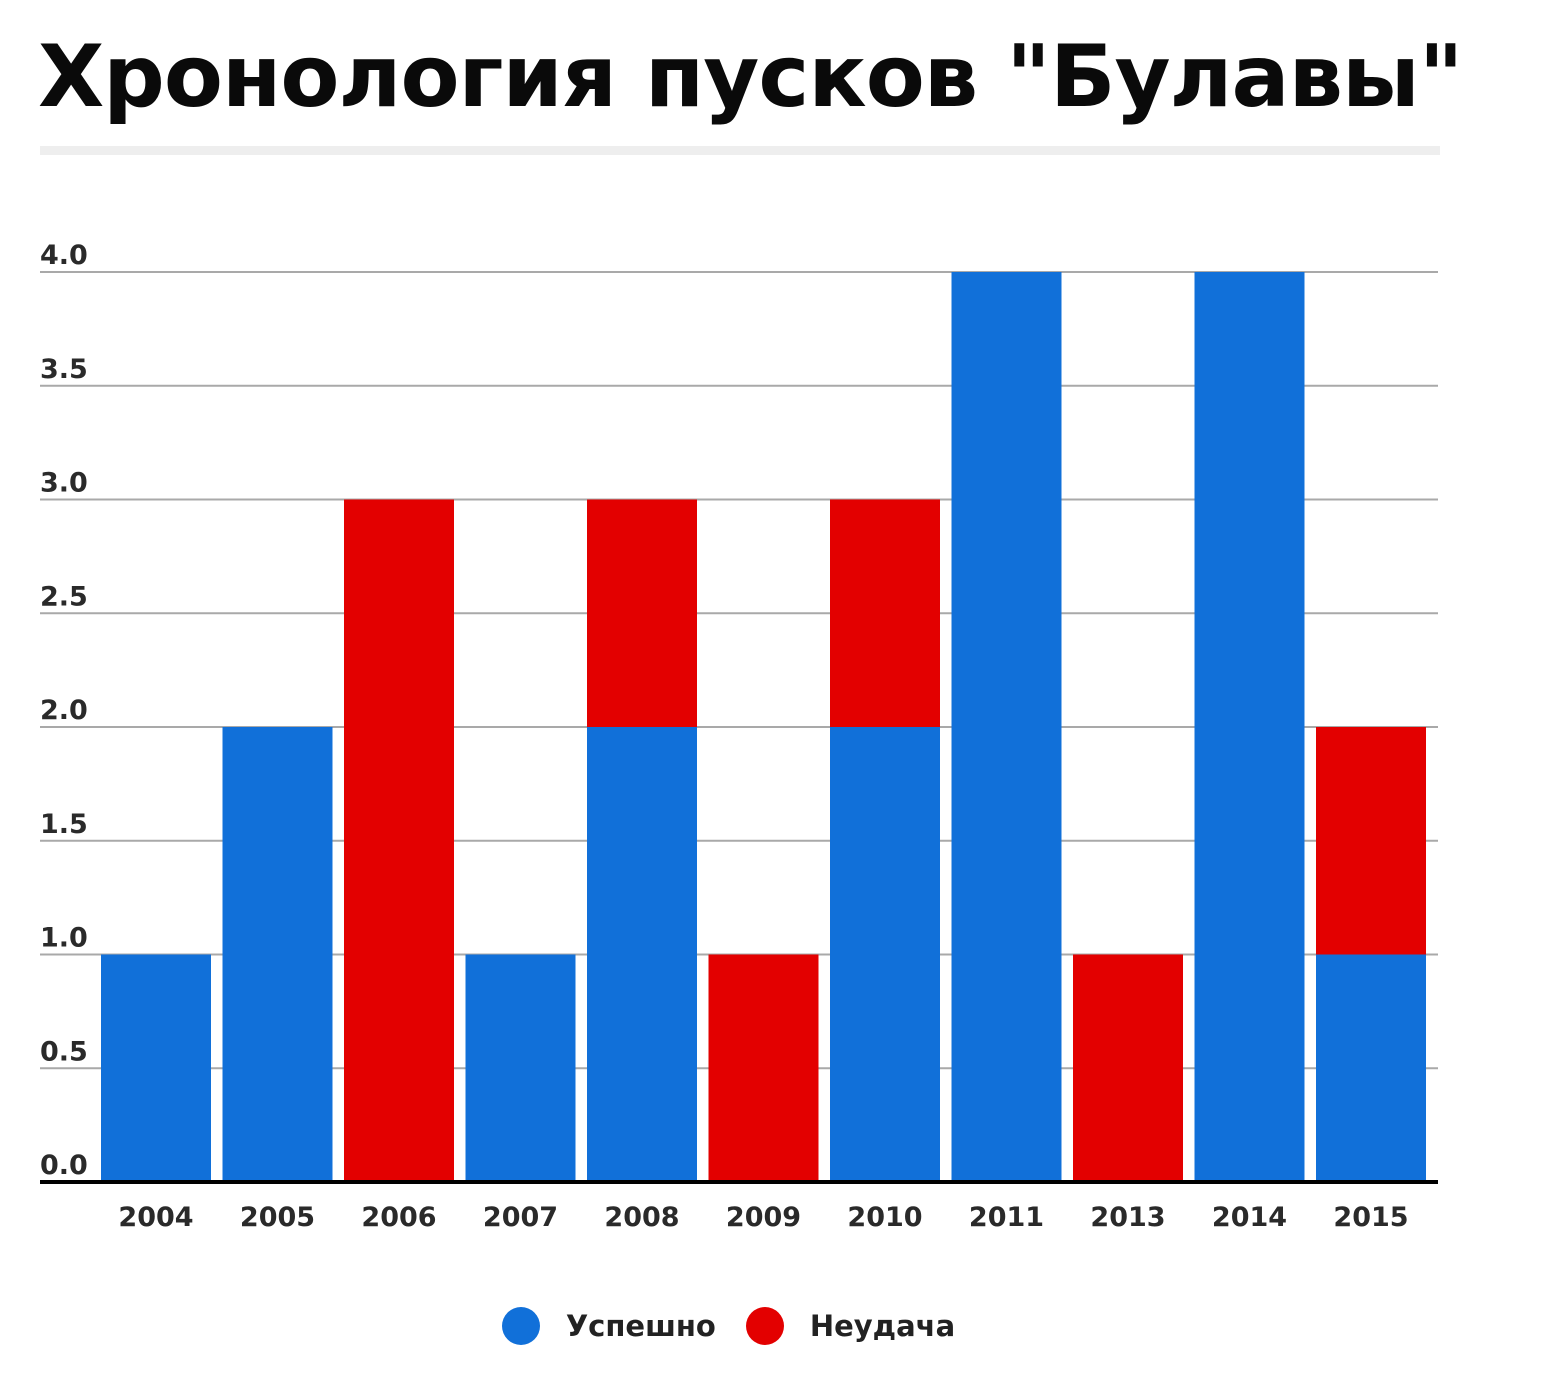 This screenshot has height=1378, width=1557. I want to click on legend: Успешно Неудача, so click(778, 1326).